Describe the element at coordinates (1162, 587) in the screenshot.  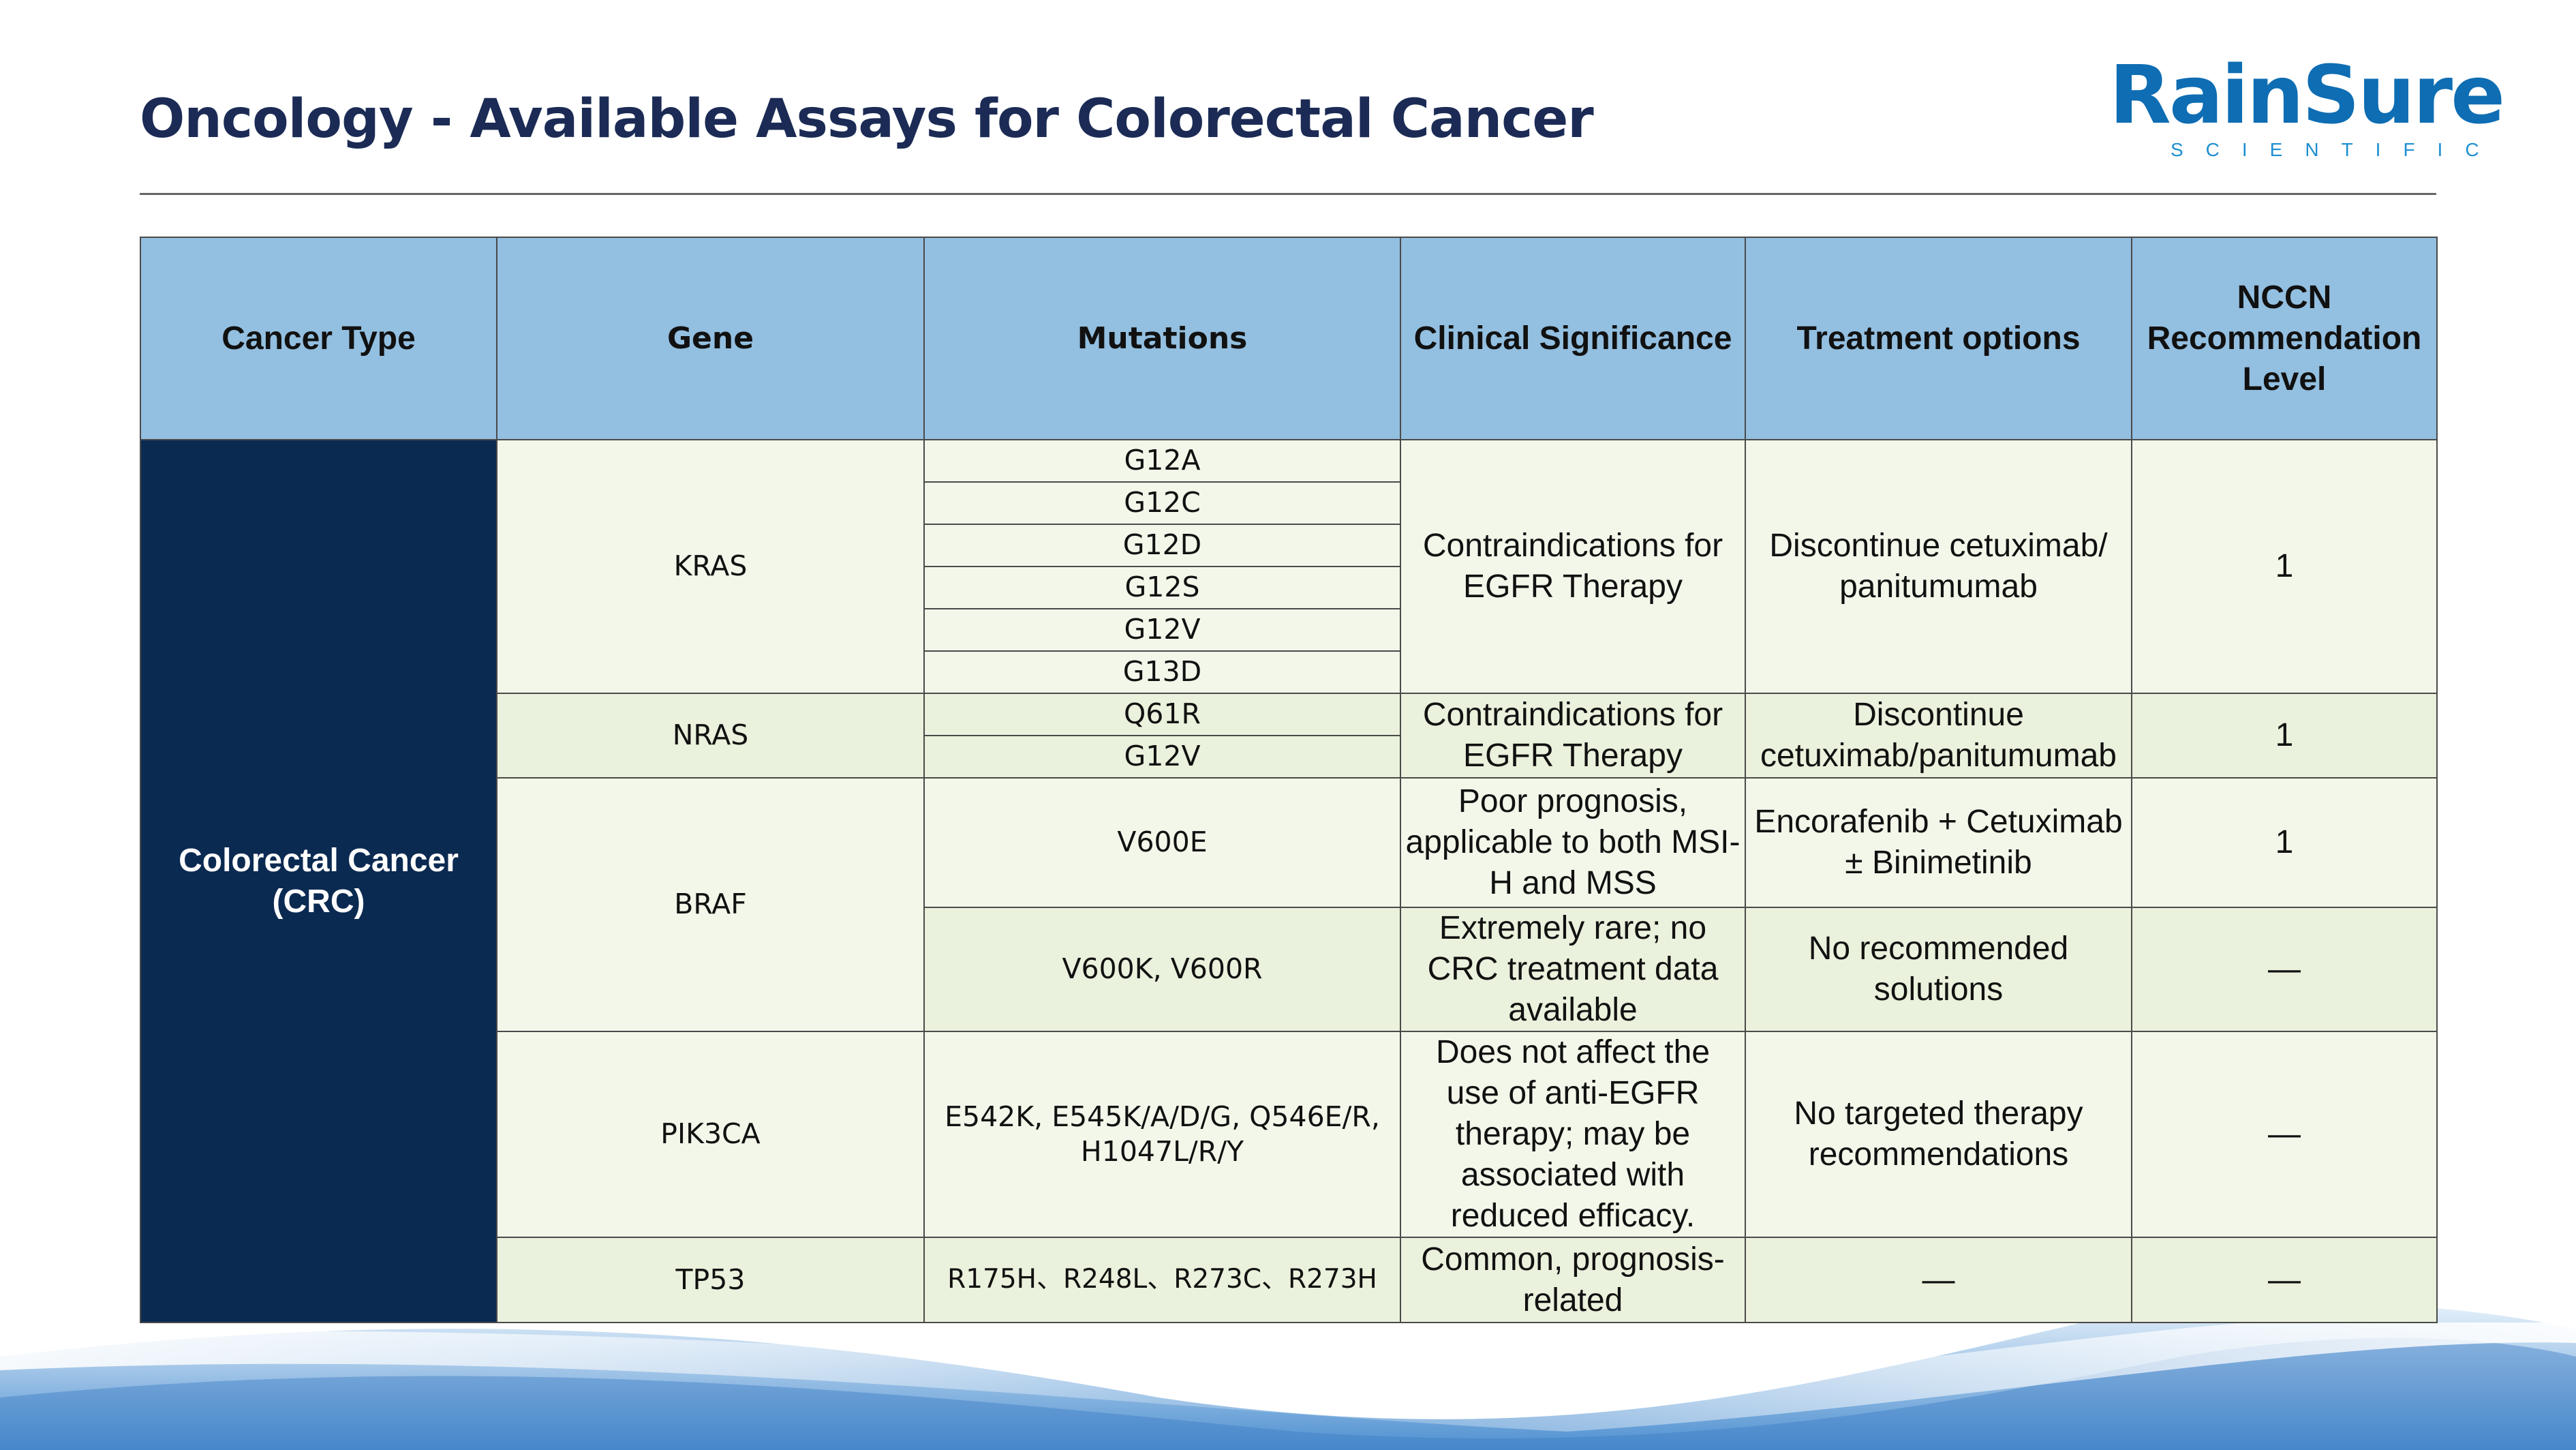
I see `mutation-cell: G12S` at that location.